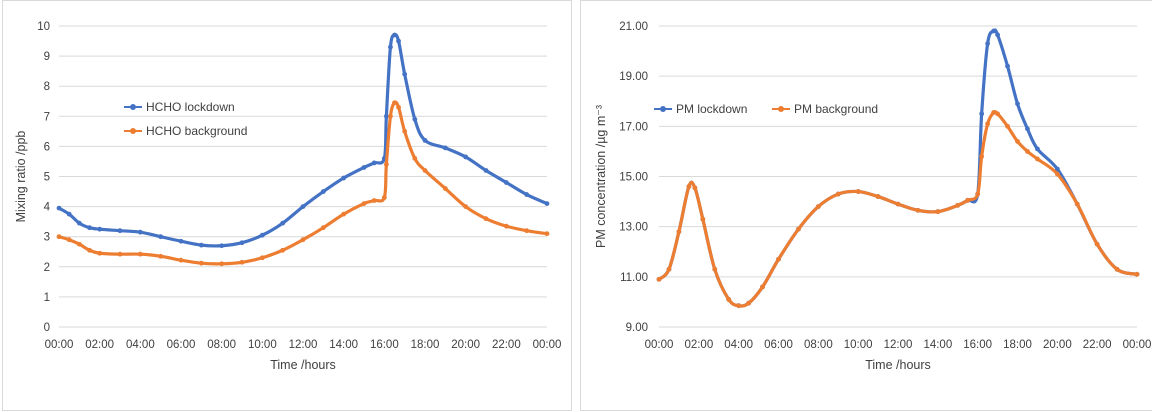  What do you see at coordinates (633, 228) in the screenshot?
I see `y-tick-label: 13.00` at bounding box center [633, 228].